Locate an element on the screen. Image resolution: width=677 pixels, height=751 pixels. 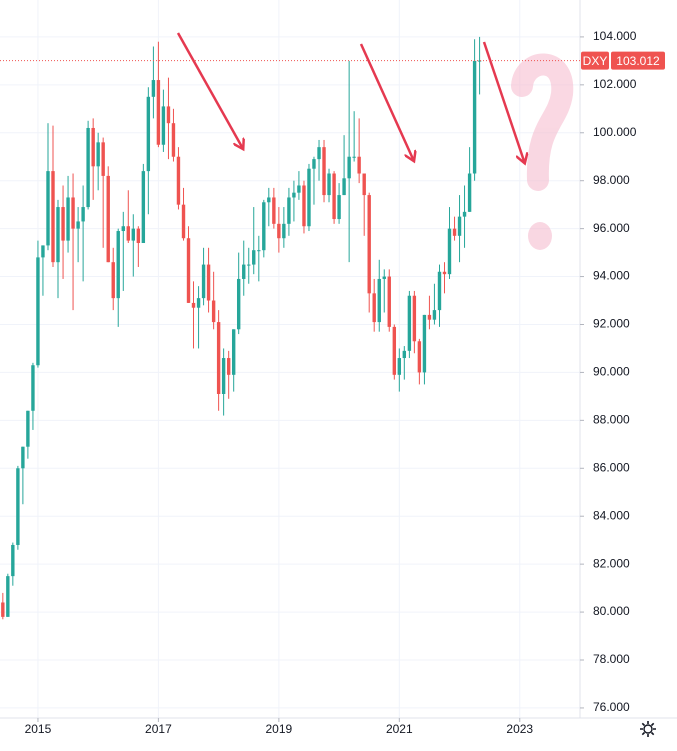
x-tick-label: 2015 is located at coordinates (38, 729).